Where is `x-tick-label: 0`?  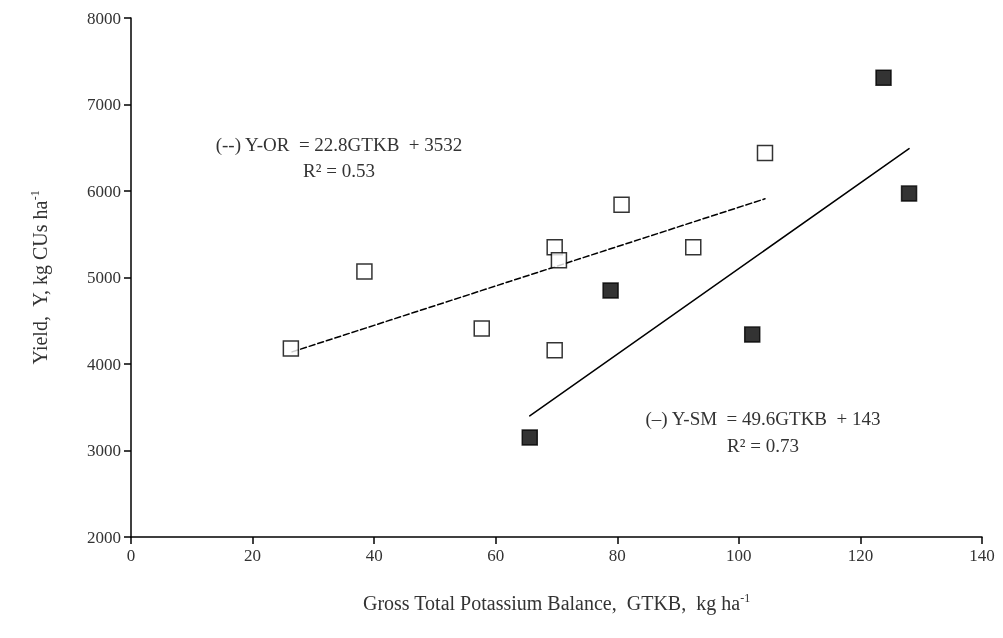 x-tick-label: 0 is located at coordinates (131, 555).